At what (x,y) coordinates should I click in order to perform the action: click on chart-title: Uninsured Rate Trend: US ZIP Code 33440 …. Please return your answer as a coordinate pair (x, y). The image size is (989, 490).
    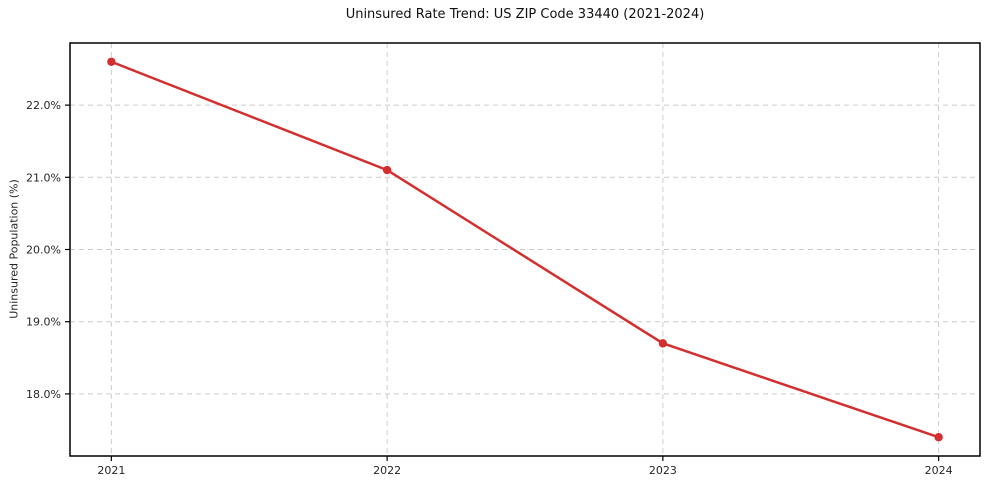
    Looking at the image, I should click on (525, 14).